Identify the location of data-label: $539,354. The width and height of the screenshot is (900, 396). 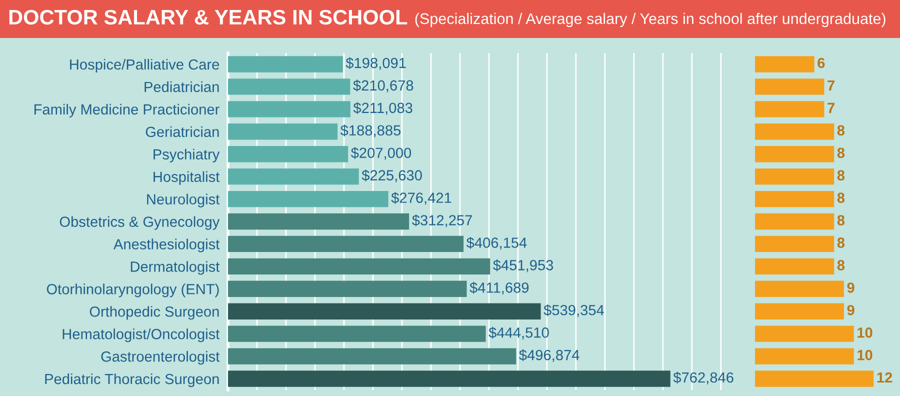
(574, 311).